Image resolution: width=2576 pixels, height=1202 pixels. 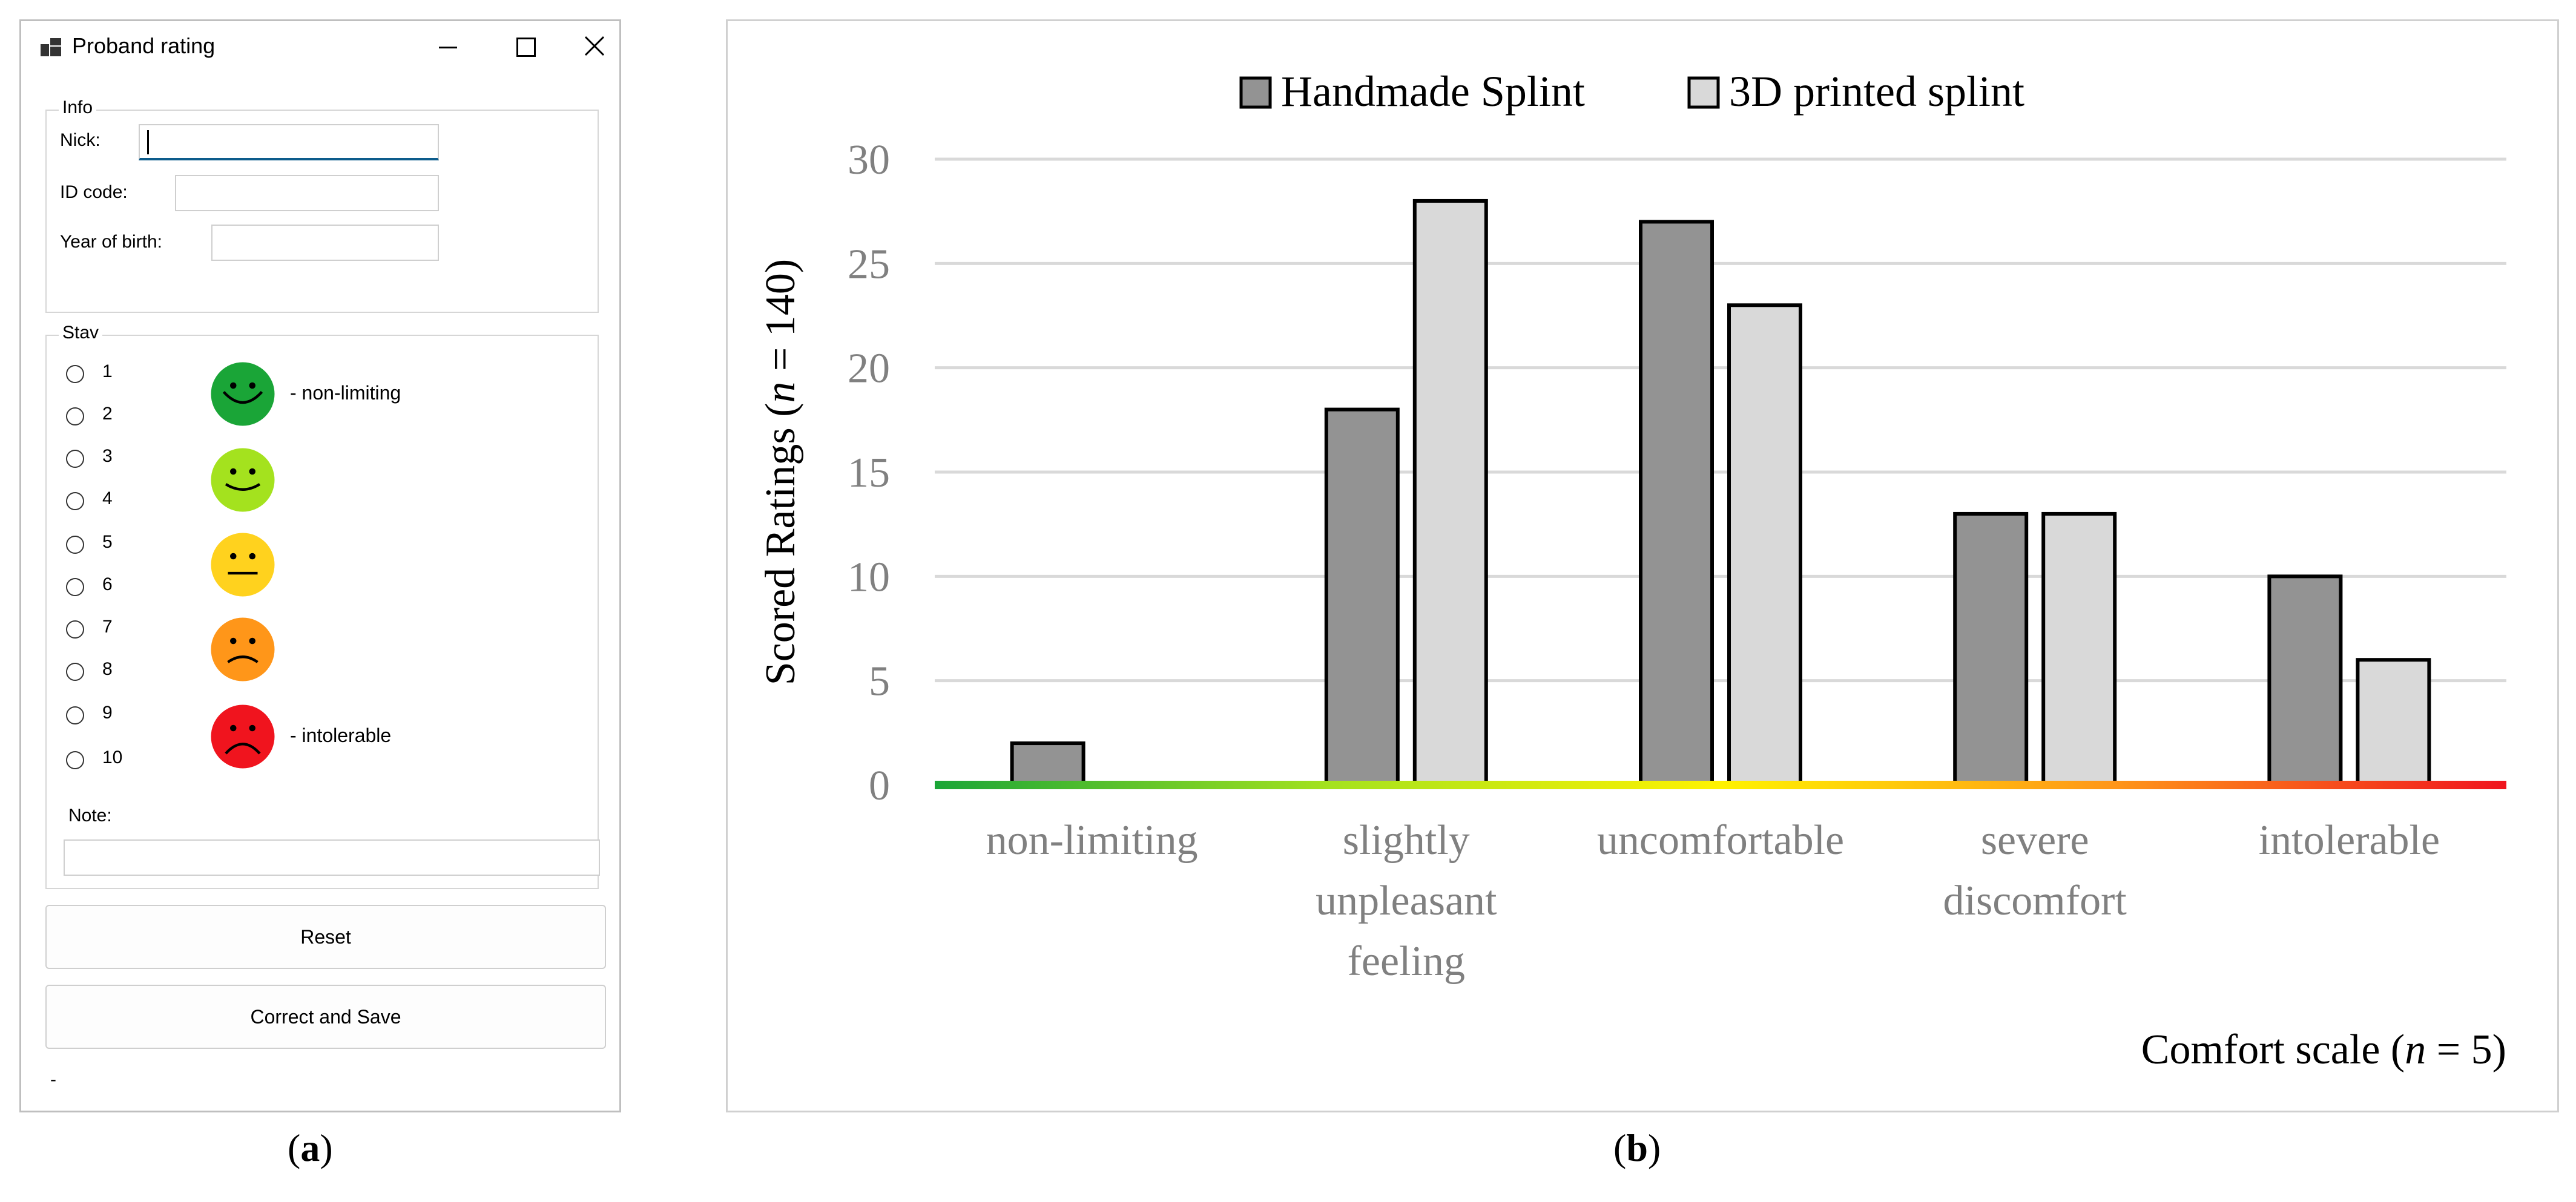 I want to click on close-button, so click(x=591, y=47).